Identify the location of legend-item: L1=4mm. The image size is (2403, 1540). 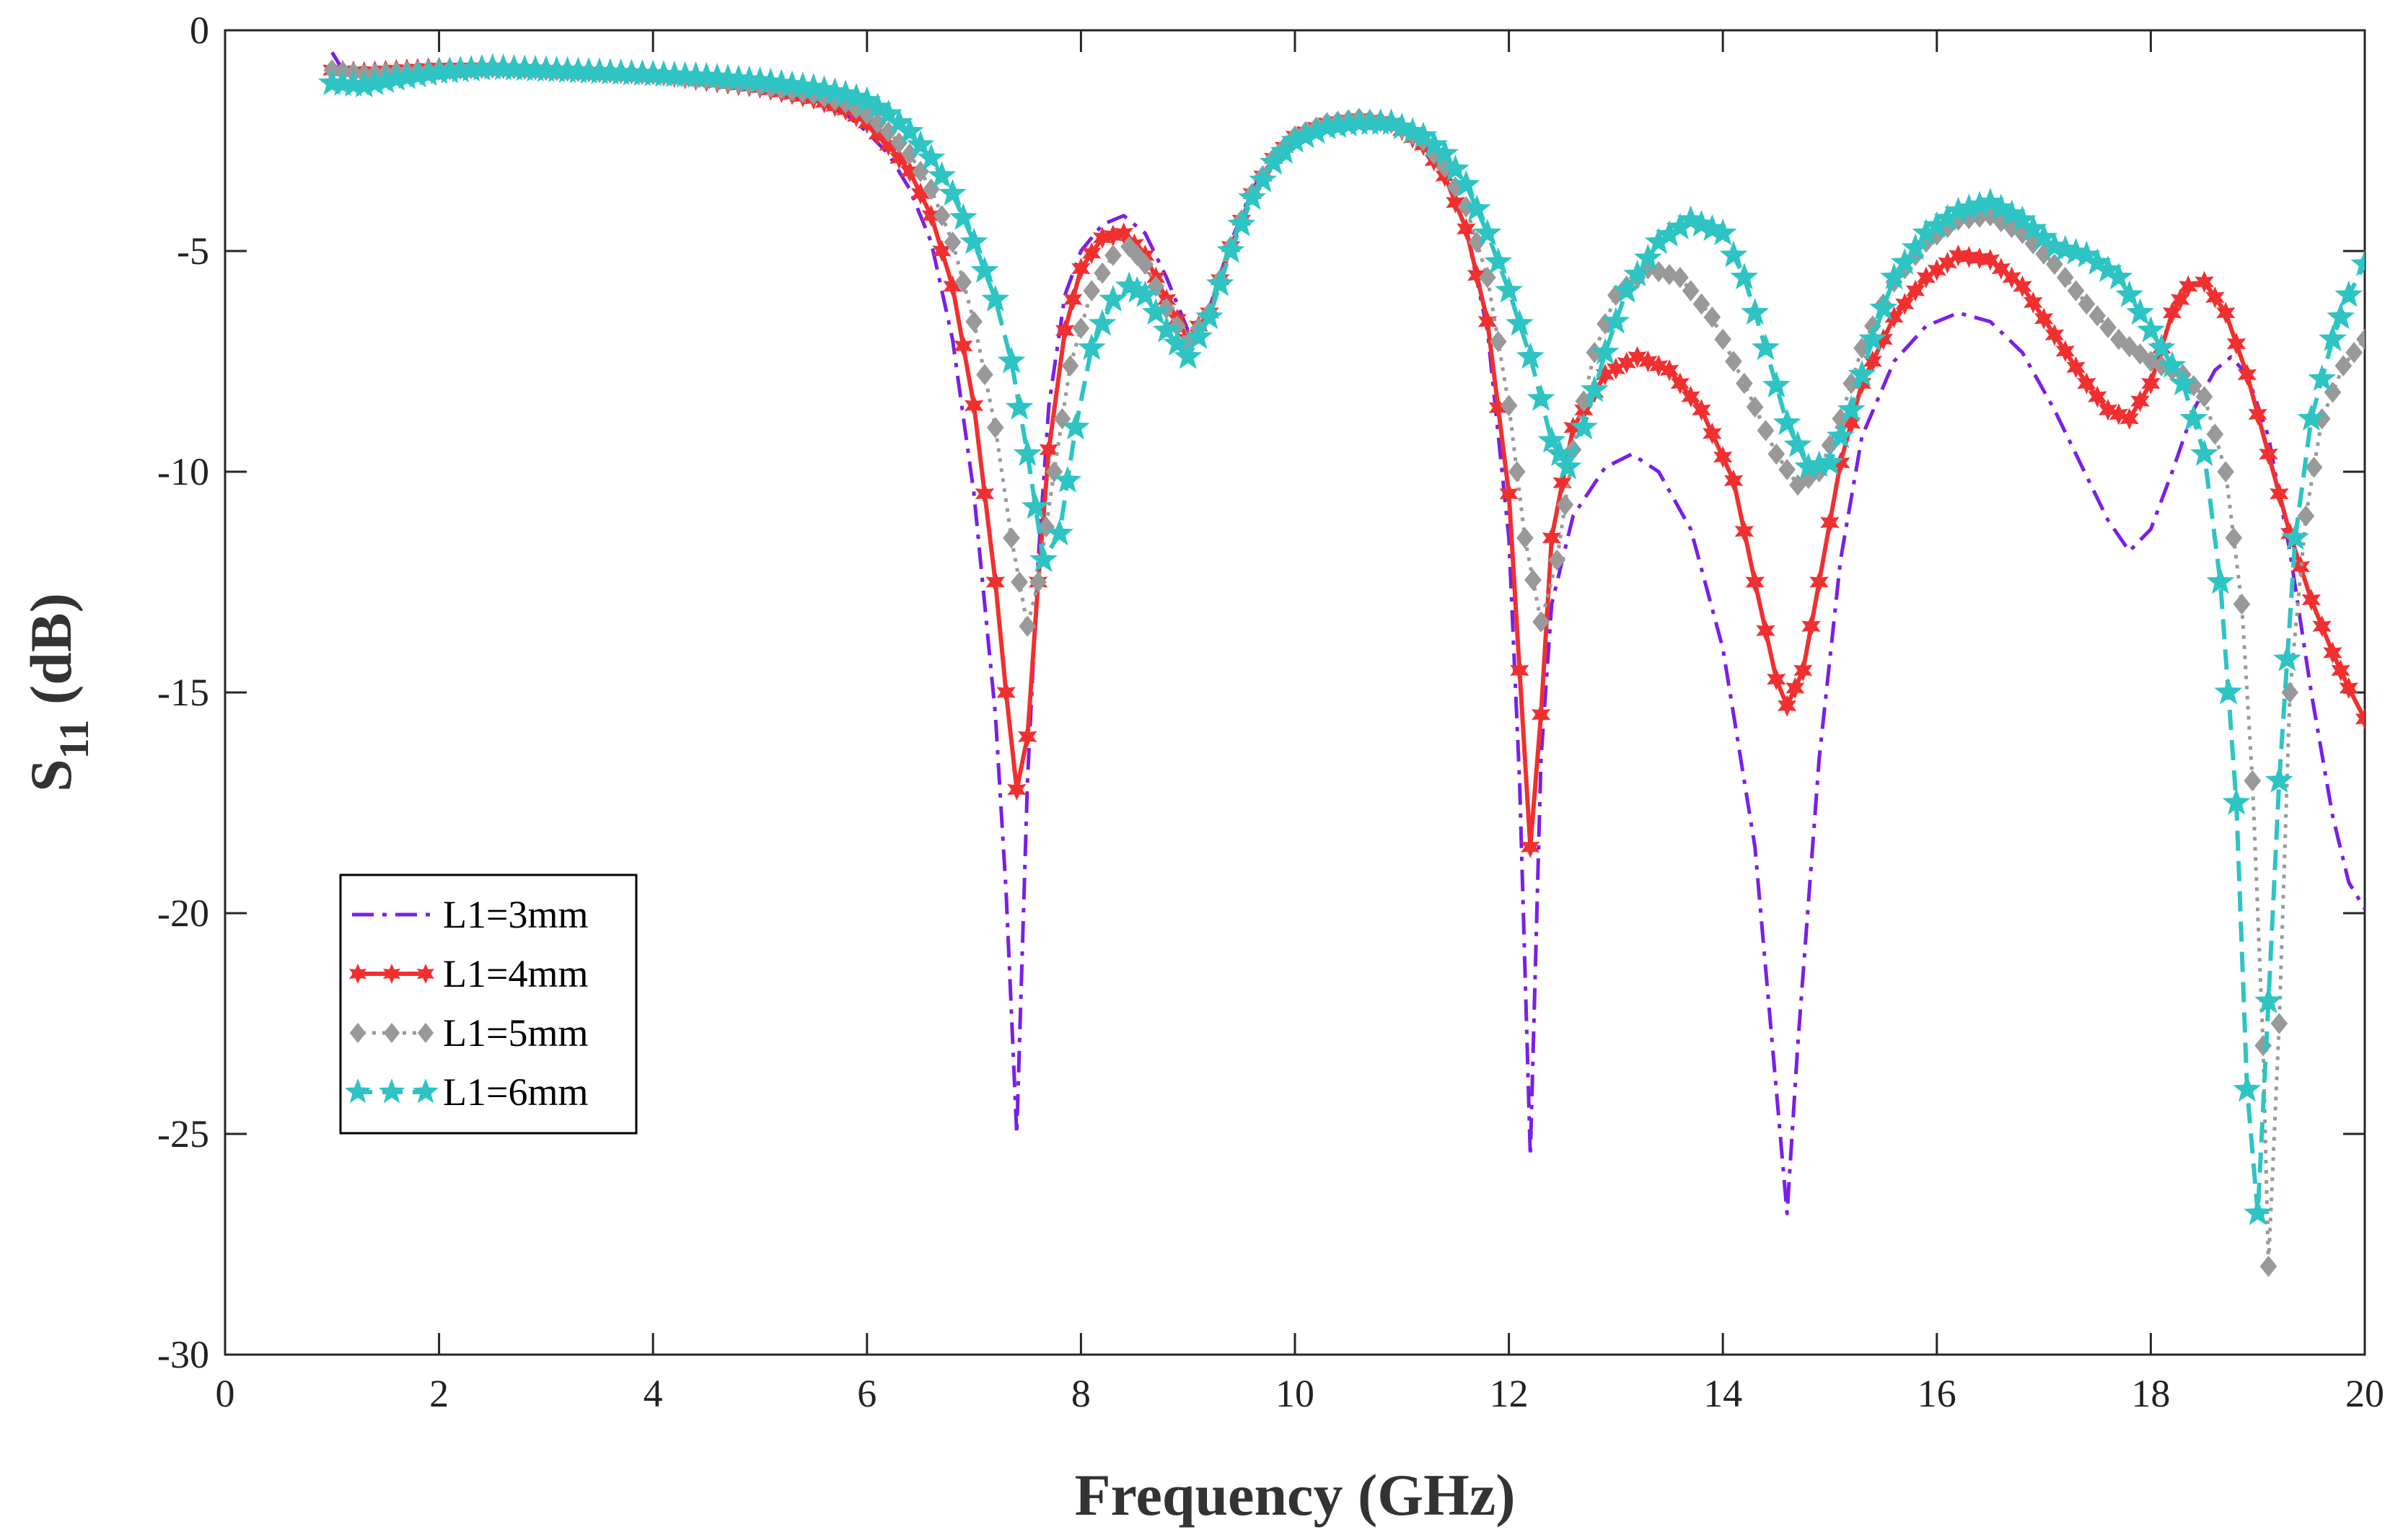
(468, 973).